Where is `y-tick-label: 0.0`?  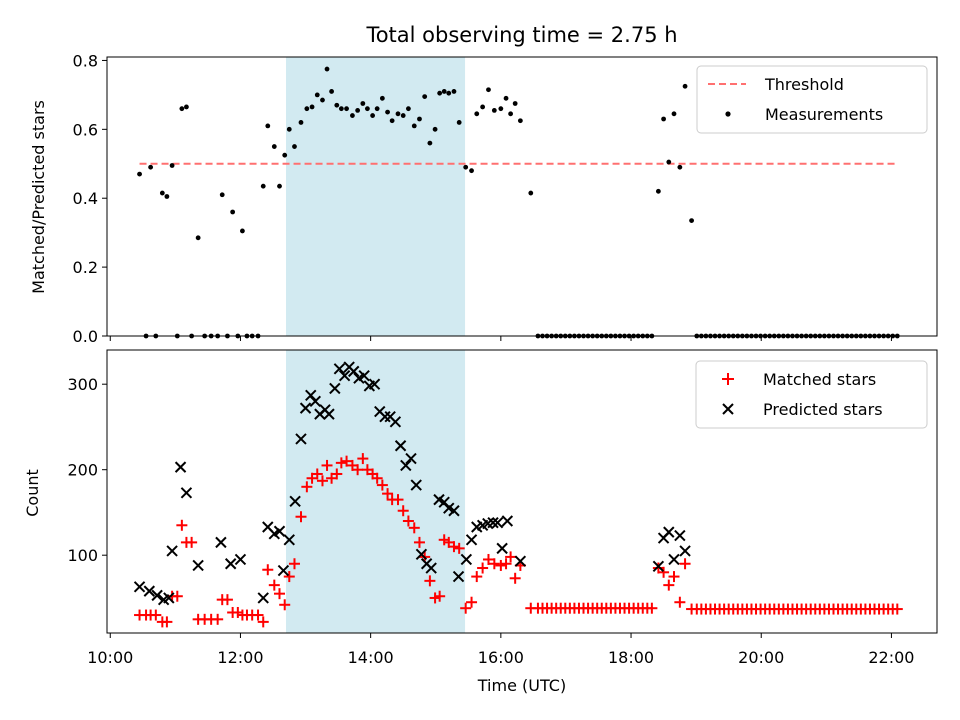 y-tick-label: 0.0 is located at coordinates (85, 336).